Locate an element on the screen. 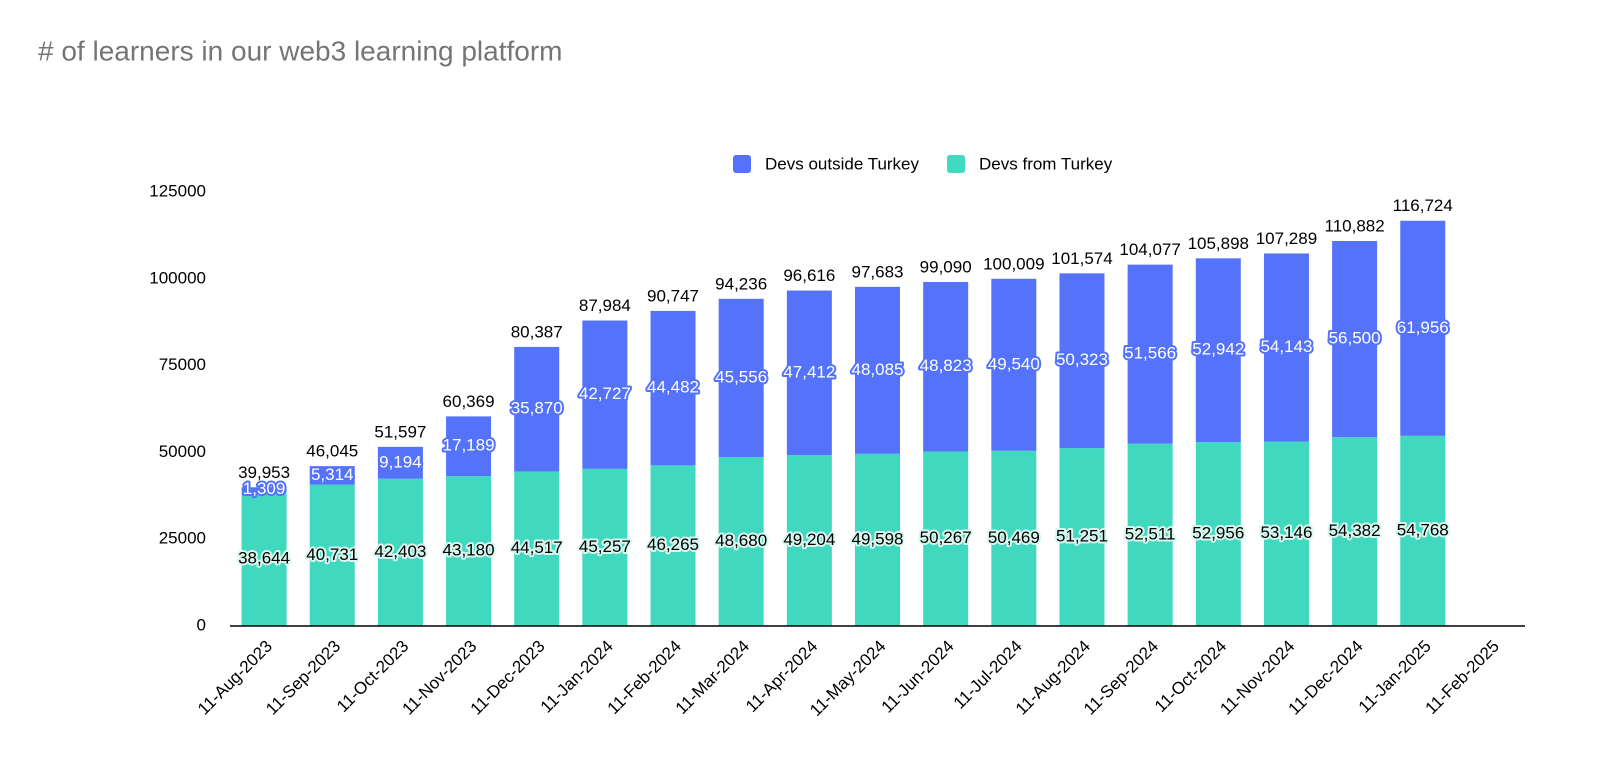 This screenshot has width=1600, height=783. value-label: 51,566 is located at coordinates (1150, 353).